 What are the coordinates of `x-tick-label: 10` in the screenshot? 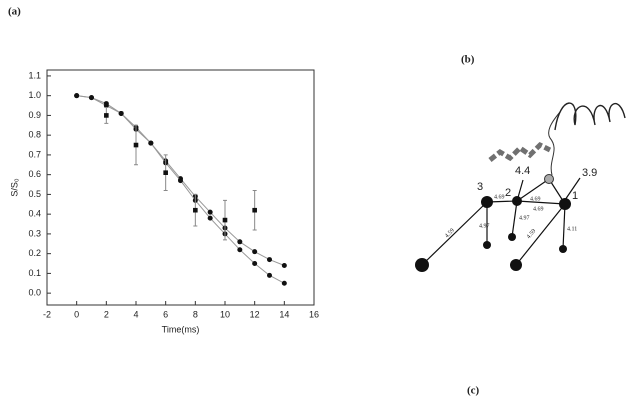 It's located at (225, 314).